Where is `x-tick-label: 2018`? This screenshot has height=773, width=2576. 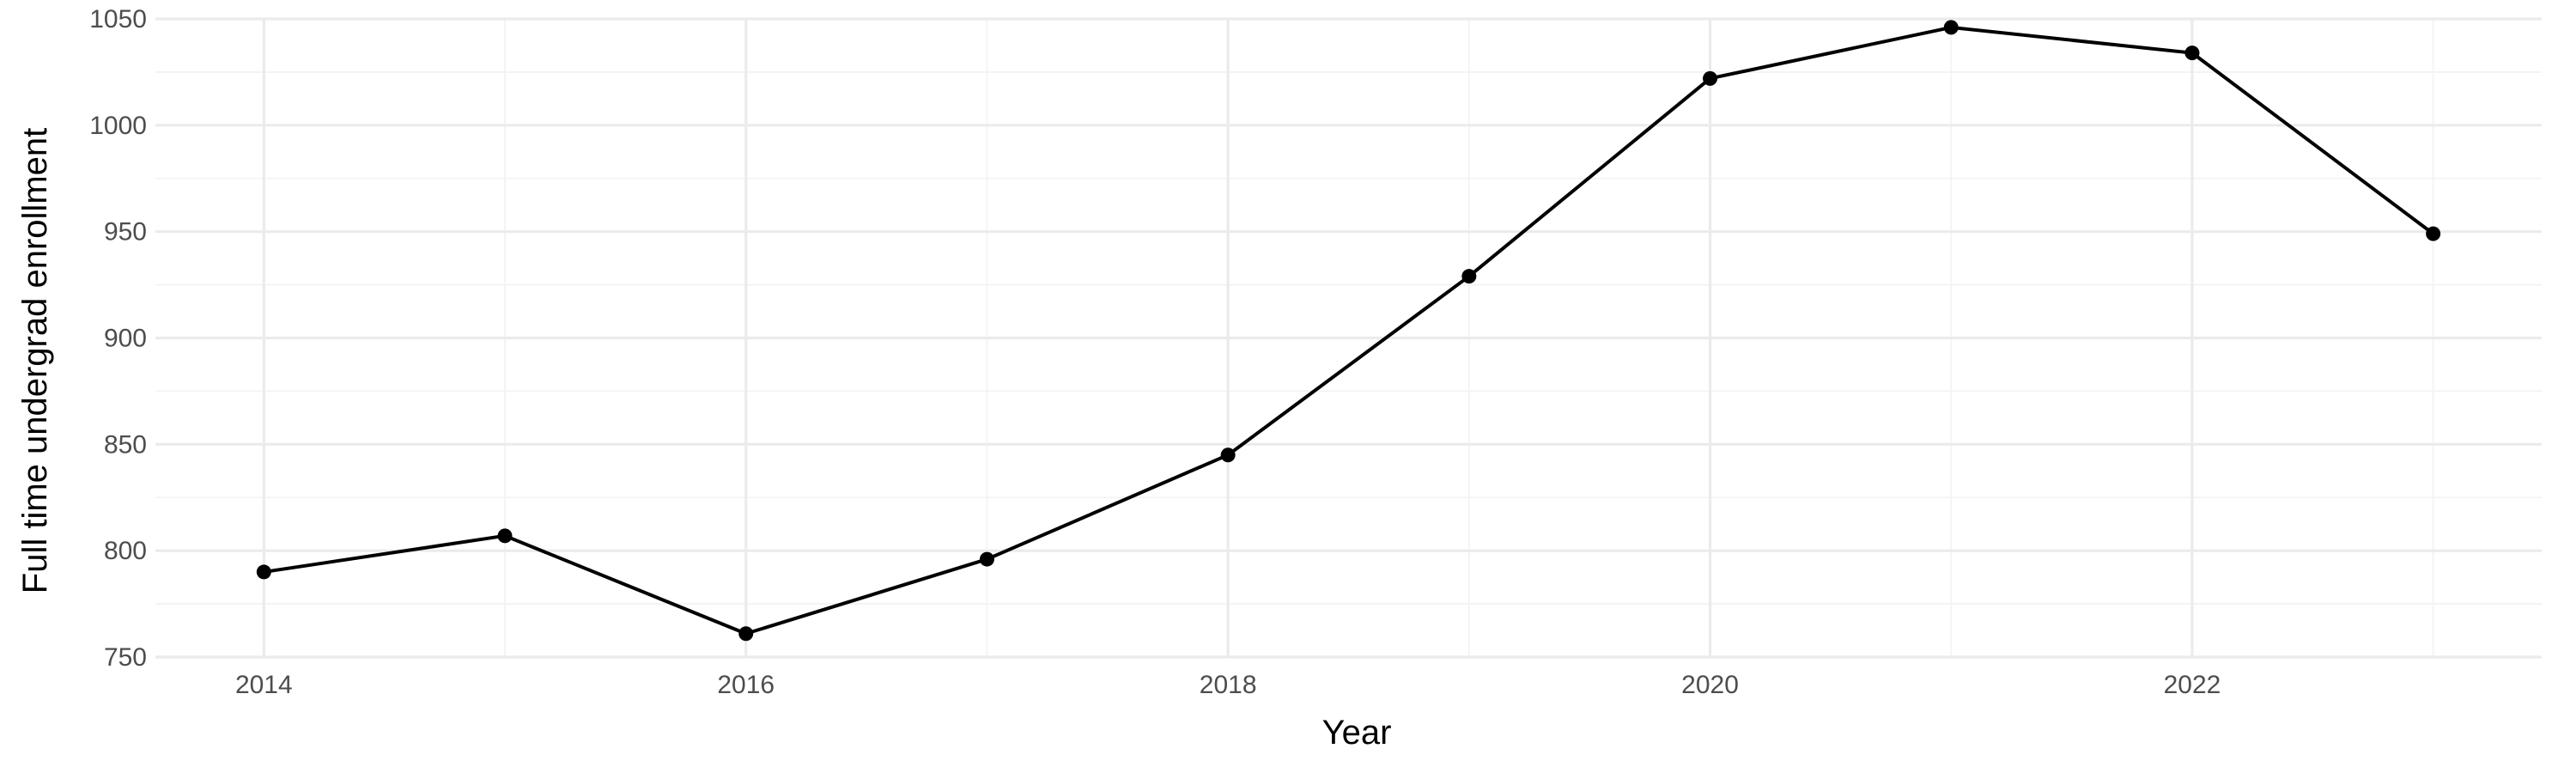
x-tick-label: 2018 is located at coordinates (1228, 685).